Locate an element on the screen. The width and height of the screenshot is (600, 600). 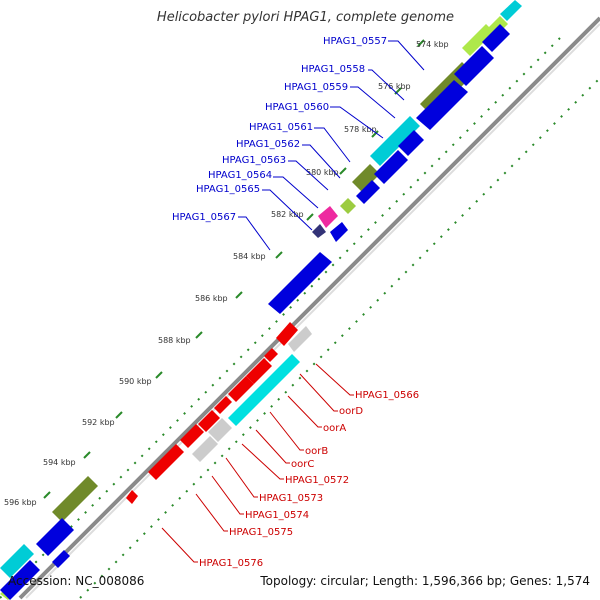
reverse-leaders is located at coordinates (257, 463).